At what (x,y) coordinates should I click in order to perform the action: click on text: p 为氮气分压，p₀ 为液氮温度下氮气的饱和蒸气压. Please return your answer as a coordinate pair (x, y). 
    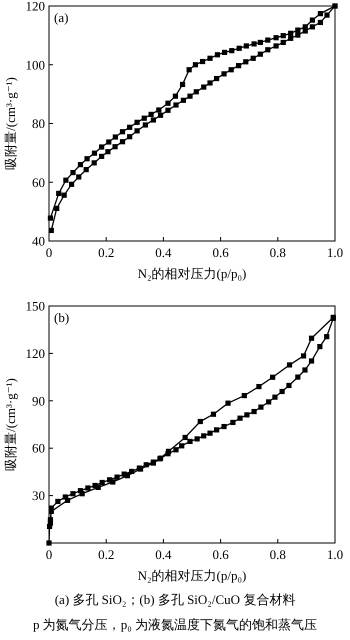
    Looking at the image, I should click on (175, 624).